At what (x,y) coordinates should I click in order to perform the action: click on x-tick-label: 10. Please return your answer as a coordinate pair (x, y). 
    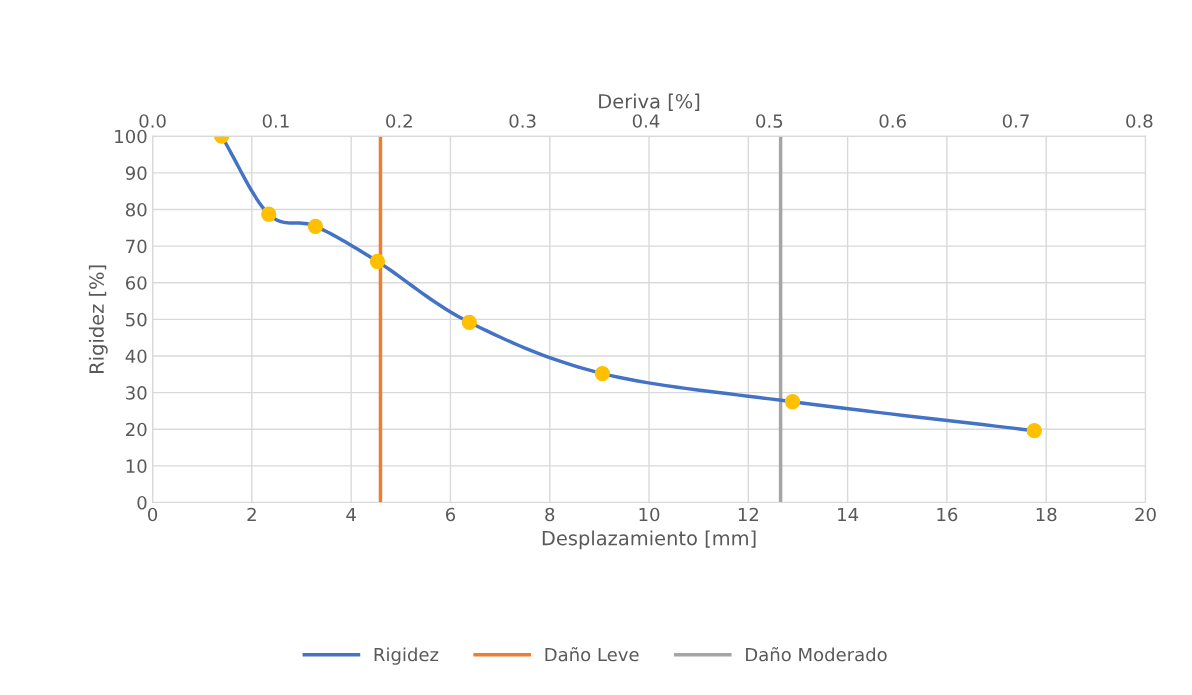
    Looking at the image, I should click on (649, 514).